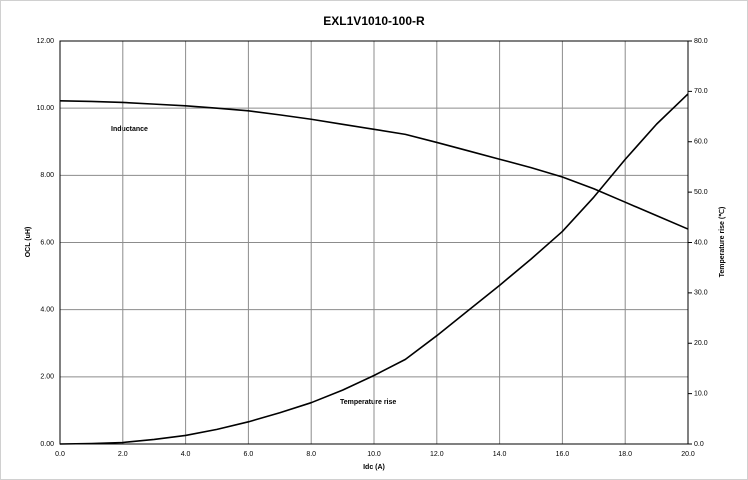  Describe the element at coordinates (45, 108) in the screenshot. I see `y-tick-label: 10.00` at that location.